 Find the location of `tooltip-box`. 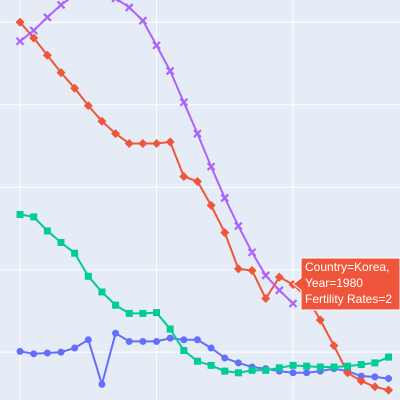

tooltip-box is located at coordinates (346, 284).